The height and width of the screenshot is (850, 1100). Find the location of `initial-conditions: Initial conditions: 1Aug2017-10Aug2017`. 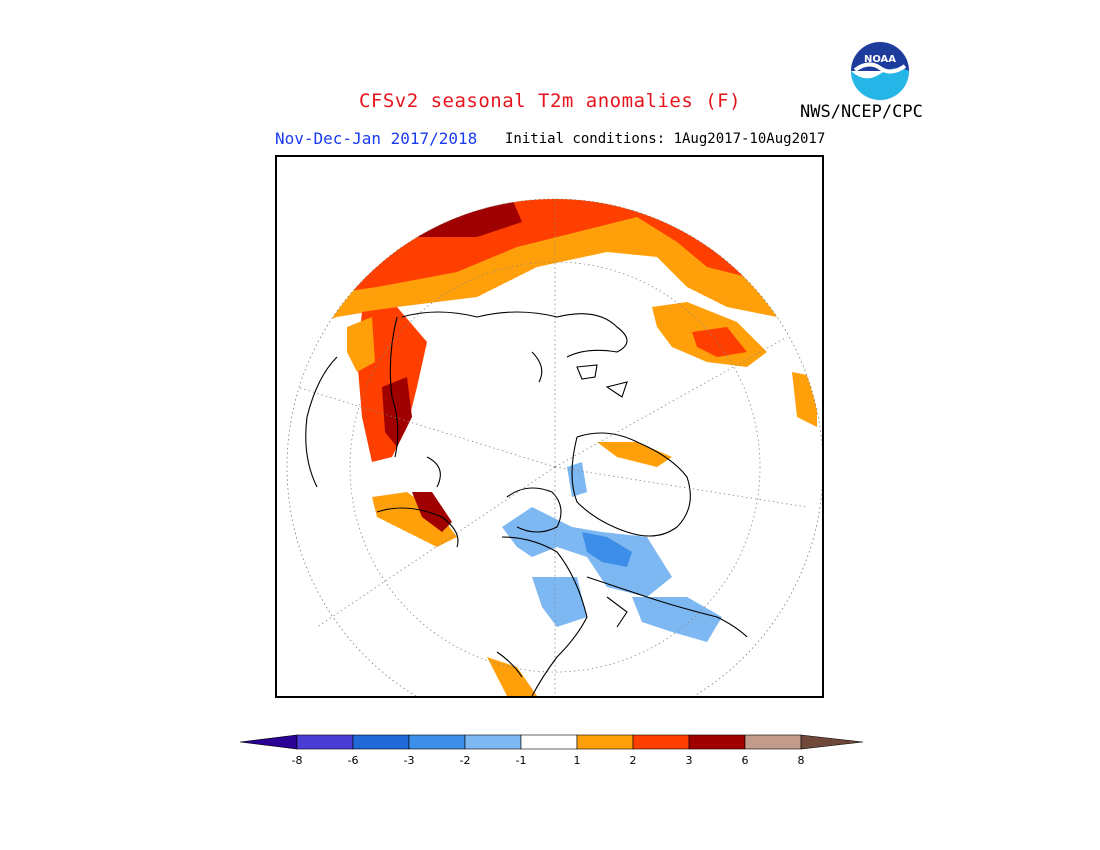

initial-conditions: Initial conditions: 1Aug2017-10Aug2017 is located at coordinates (665, 139).